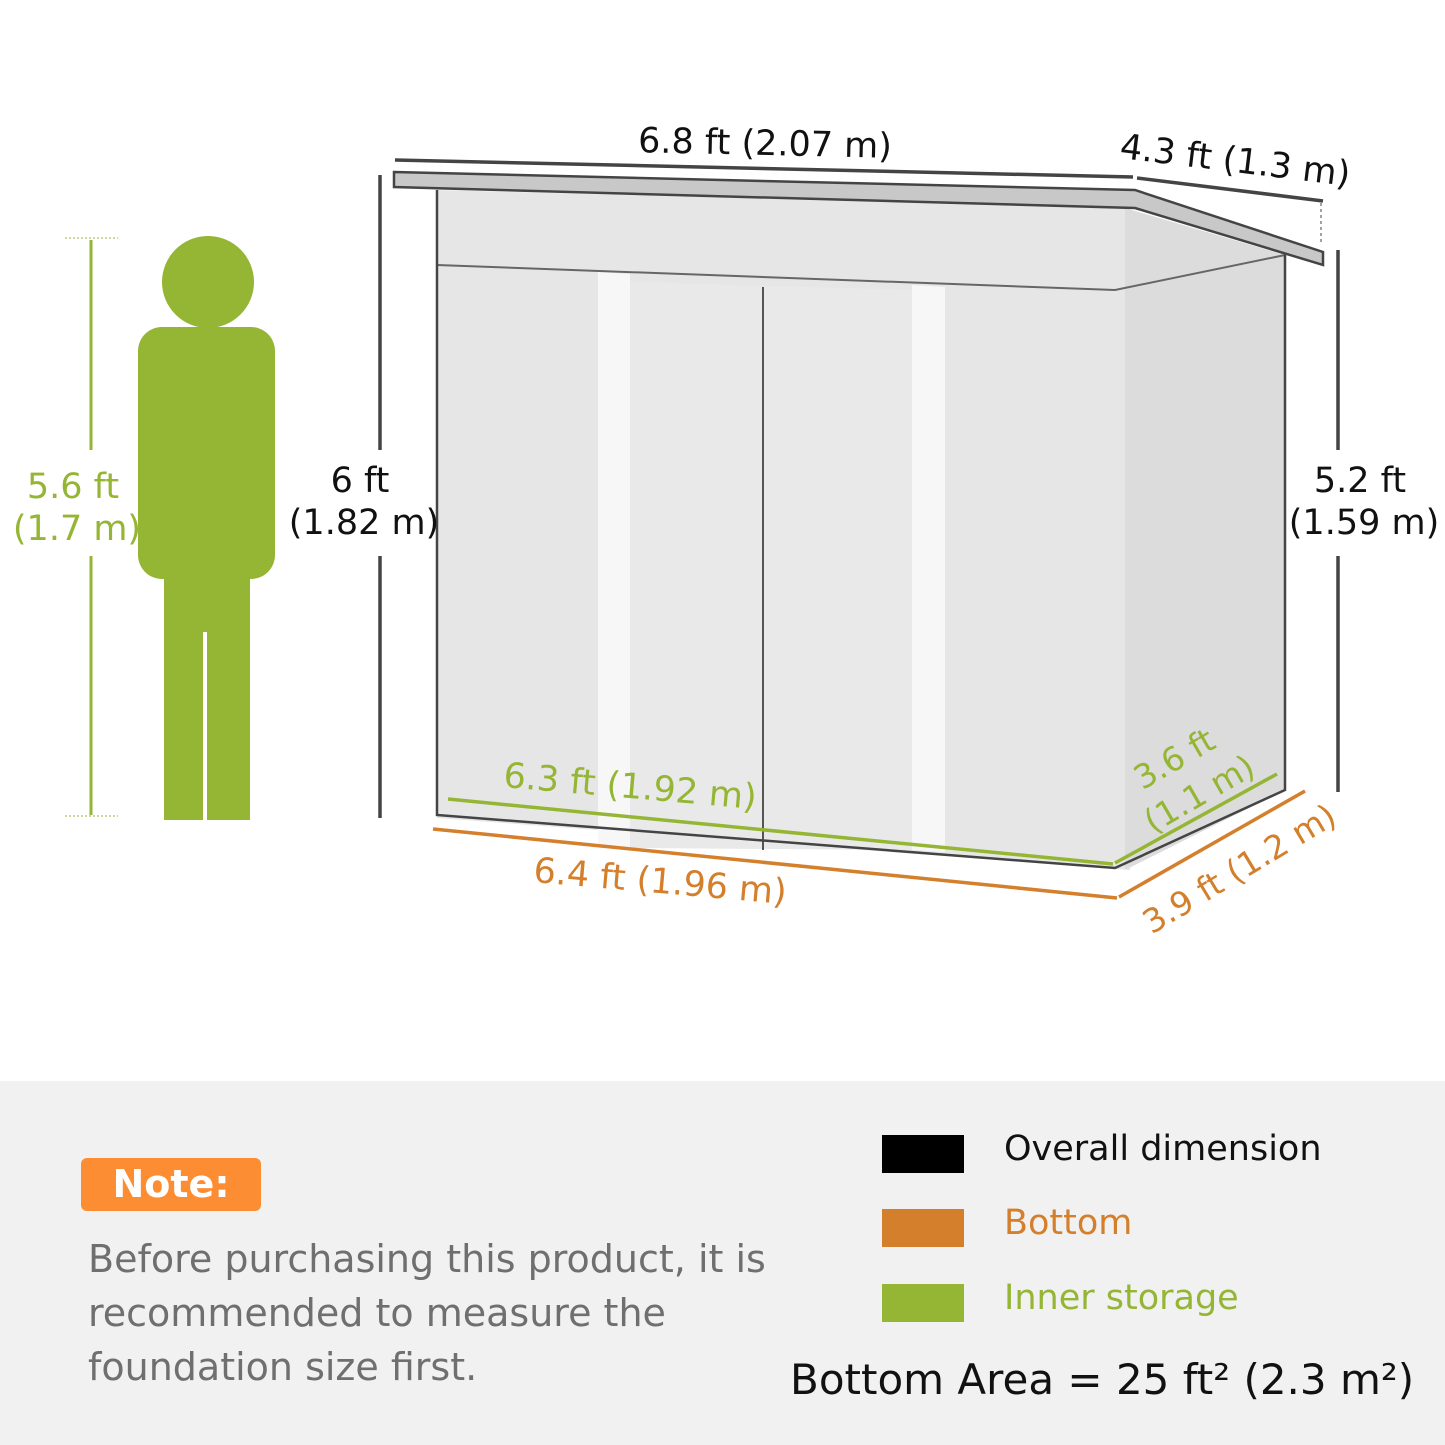 Image resolution: width=1445 pixels, height=1445 pixels. What do you see at coordinates (360, 481) in the screenshot?
I see `front-height-ft: 6 ft` at bounding box center [360, 481].